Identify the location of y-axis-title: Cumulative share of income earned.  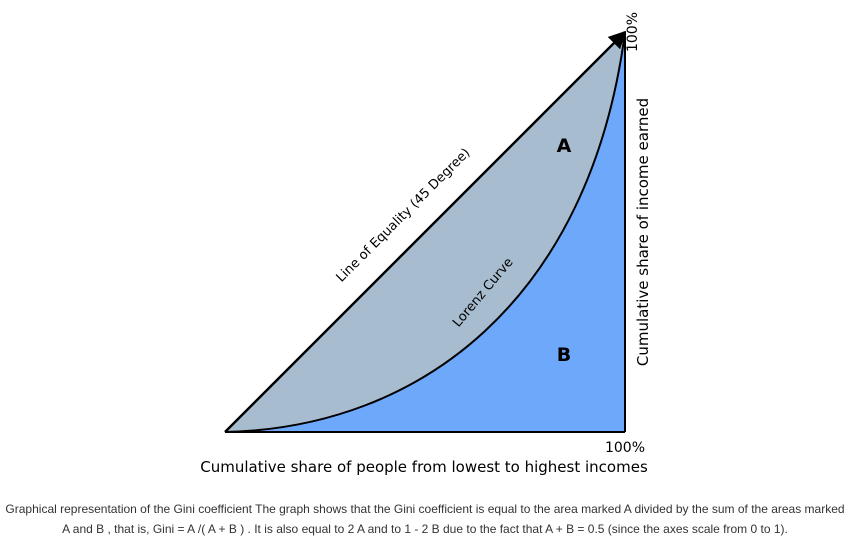
(643, 232).